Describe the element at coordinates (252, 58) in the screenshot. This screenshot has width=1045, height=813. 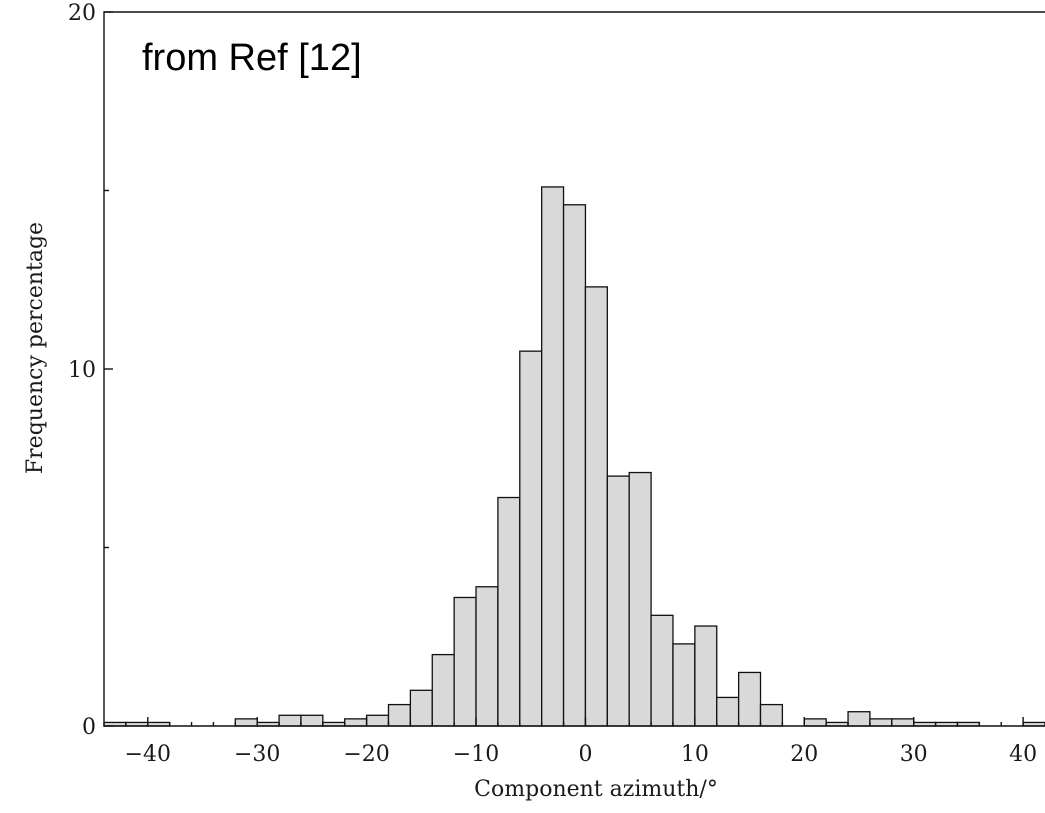
I see `annotation-label: from Ref [12]` at that location.